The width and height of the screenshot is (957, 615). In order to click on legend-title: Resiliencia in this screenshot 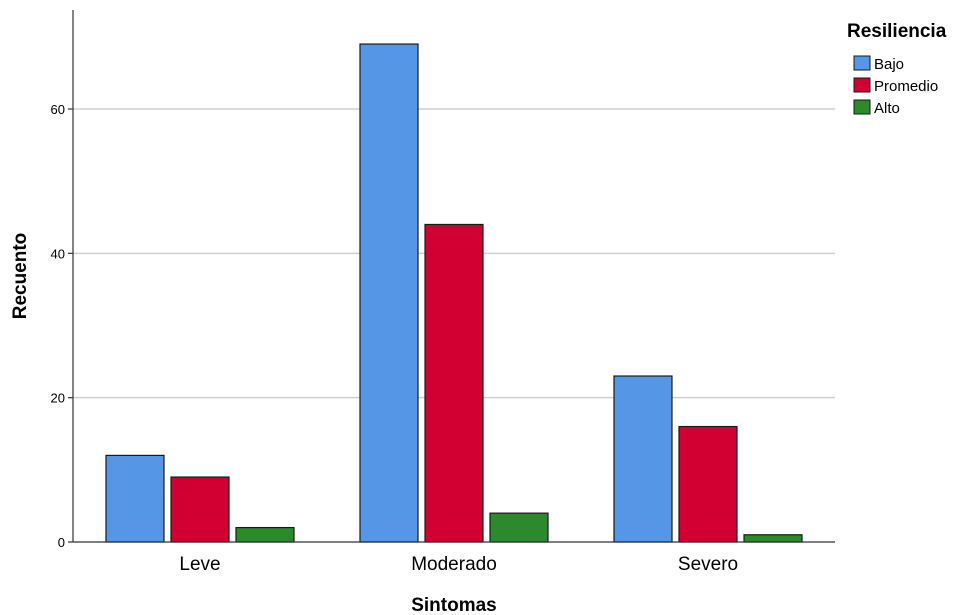, I will do `click(897, 31)`.